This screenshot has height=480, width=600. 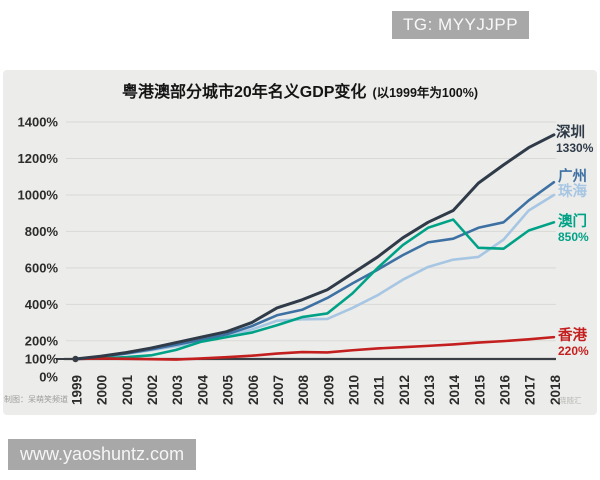 What do you see at coordinates (202, 389) in the screenshot?
I see `svg-text: 2004` at bounding box center [202, 389].